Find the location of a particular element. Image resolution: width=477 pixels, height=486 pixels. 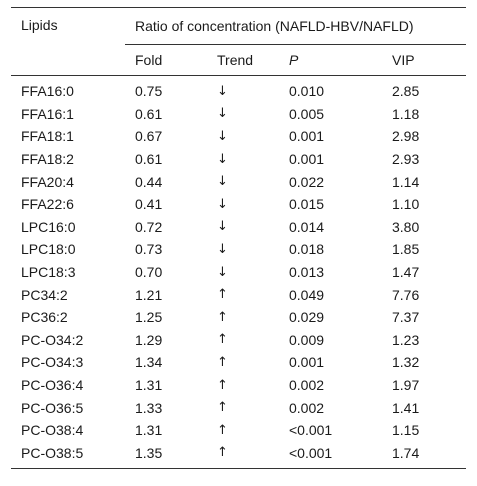

fold-column-header: Fold is located at coordinates (166, 60).